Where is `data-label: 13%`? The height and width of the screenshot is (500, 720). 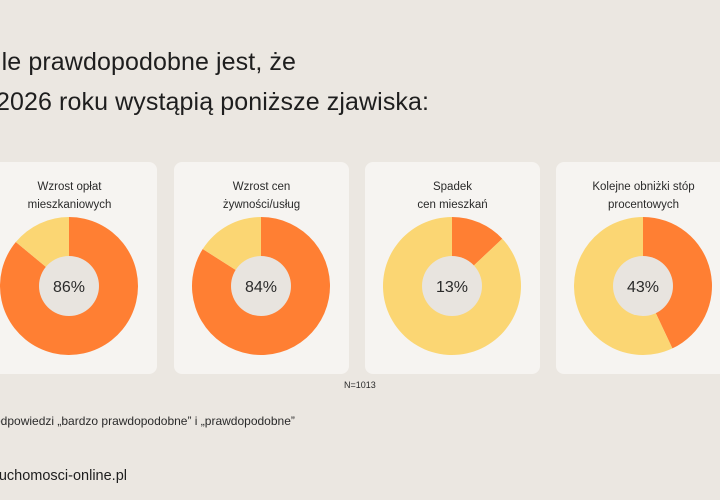
data-label: 13% is located at coordinates (452, 287).